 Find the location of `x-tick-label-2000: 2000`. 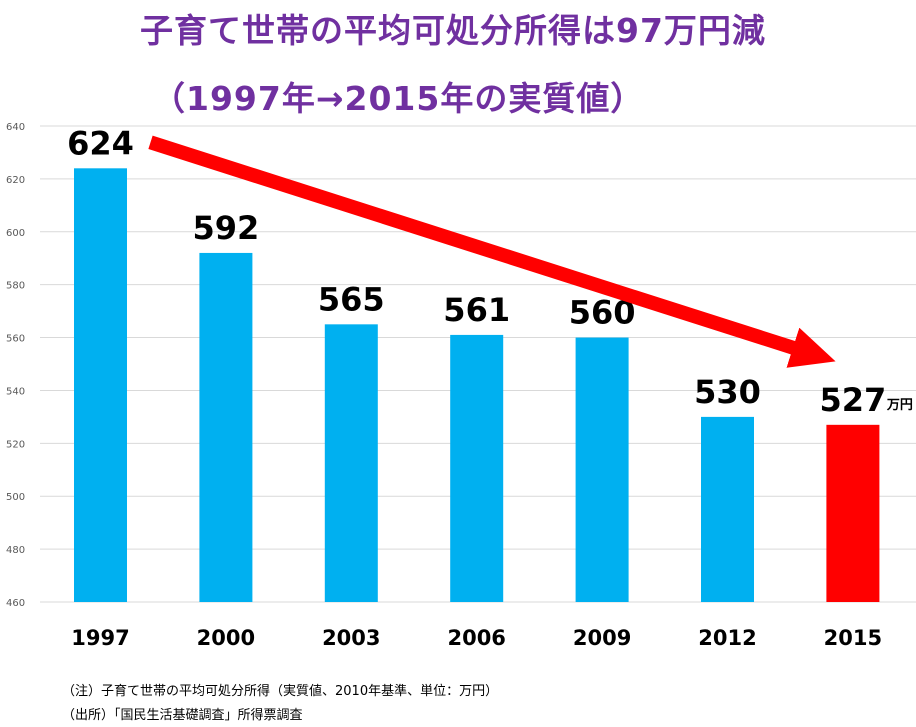

x-tick-label-2000: 2000 is located at coordinates (226, 638).